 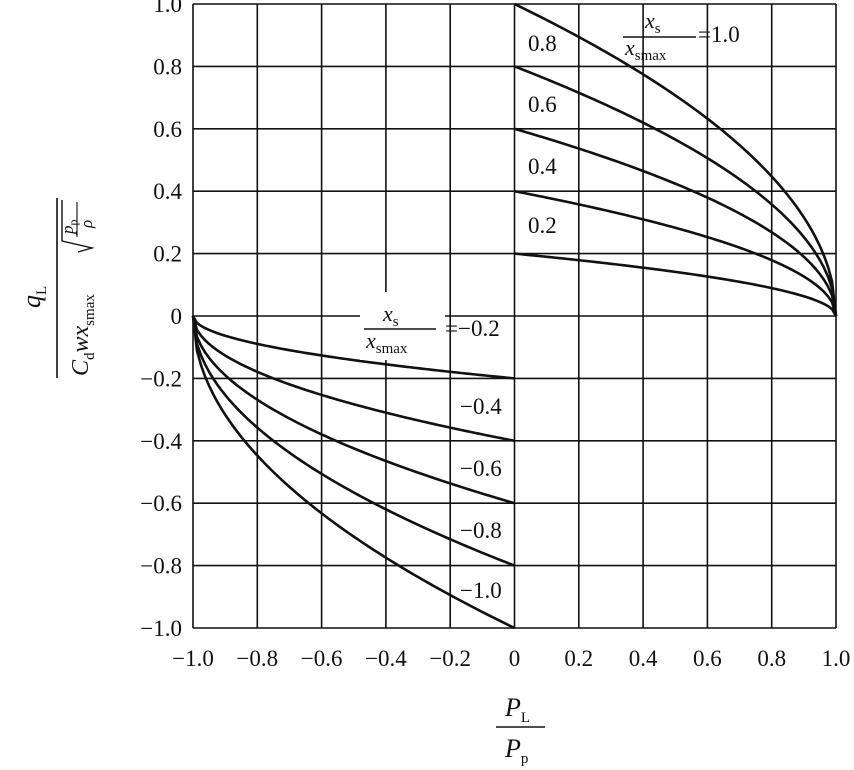 What do you see at coordinates (161, 503) in the screenshot?
I see `y-tick-label: −0.6` at bounding box center [161, 503].